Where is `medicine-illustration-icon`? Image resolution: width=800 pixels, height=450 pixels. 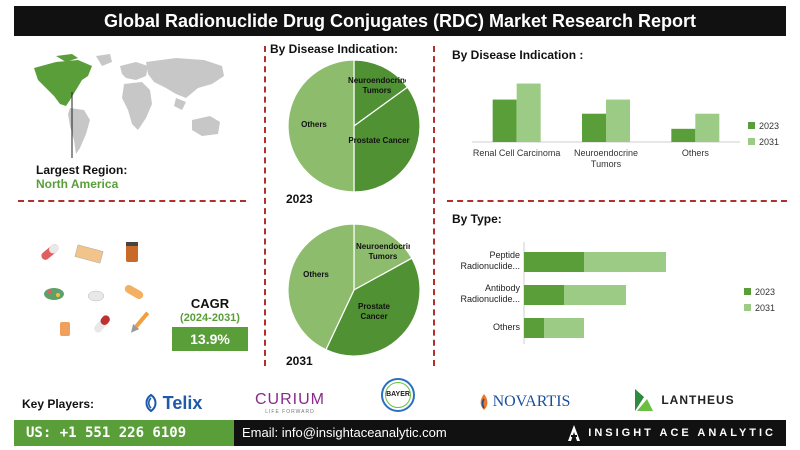
medicine-illustration-icon is located at coordinates (95, 289).